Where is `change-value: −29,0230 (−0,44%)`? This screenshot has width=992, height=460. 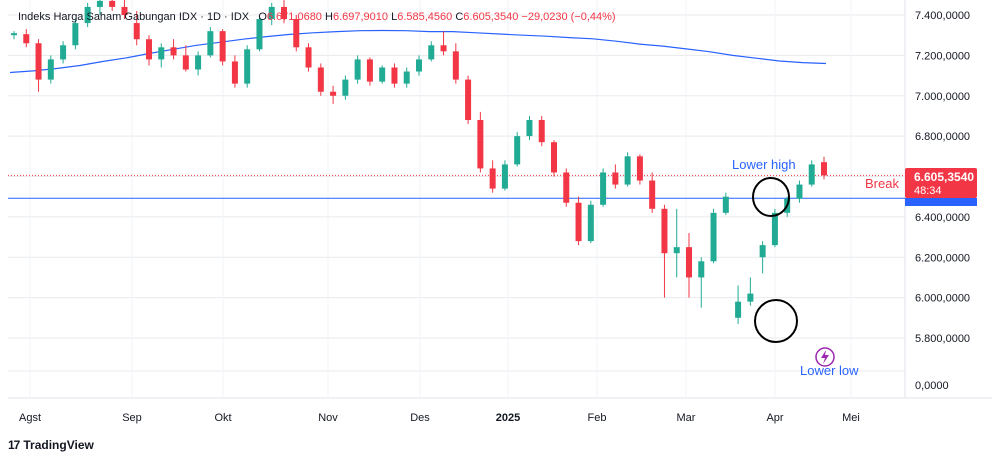 change-value: −29,0230 (−0,44%) is located at coordinates (568, 17).